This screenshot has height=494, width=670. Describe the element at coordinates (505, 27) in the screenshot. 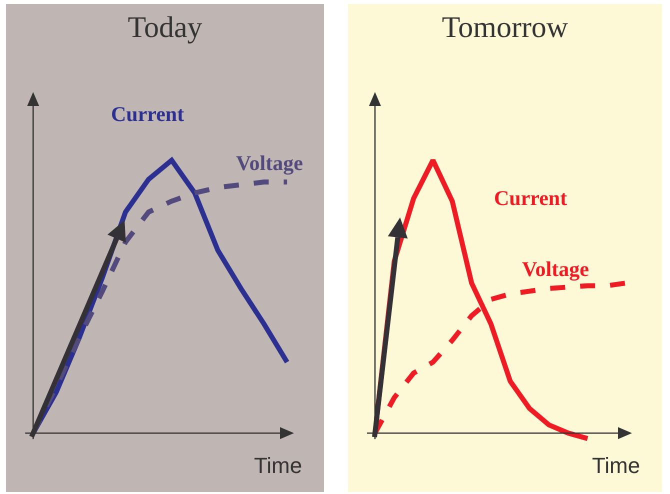

I see `chart-title: Tomorrow` at that location.